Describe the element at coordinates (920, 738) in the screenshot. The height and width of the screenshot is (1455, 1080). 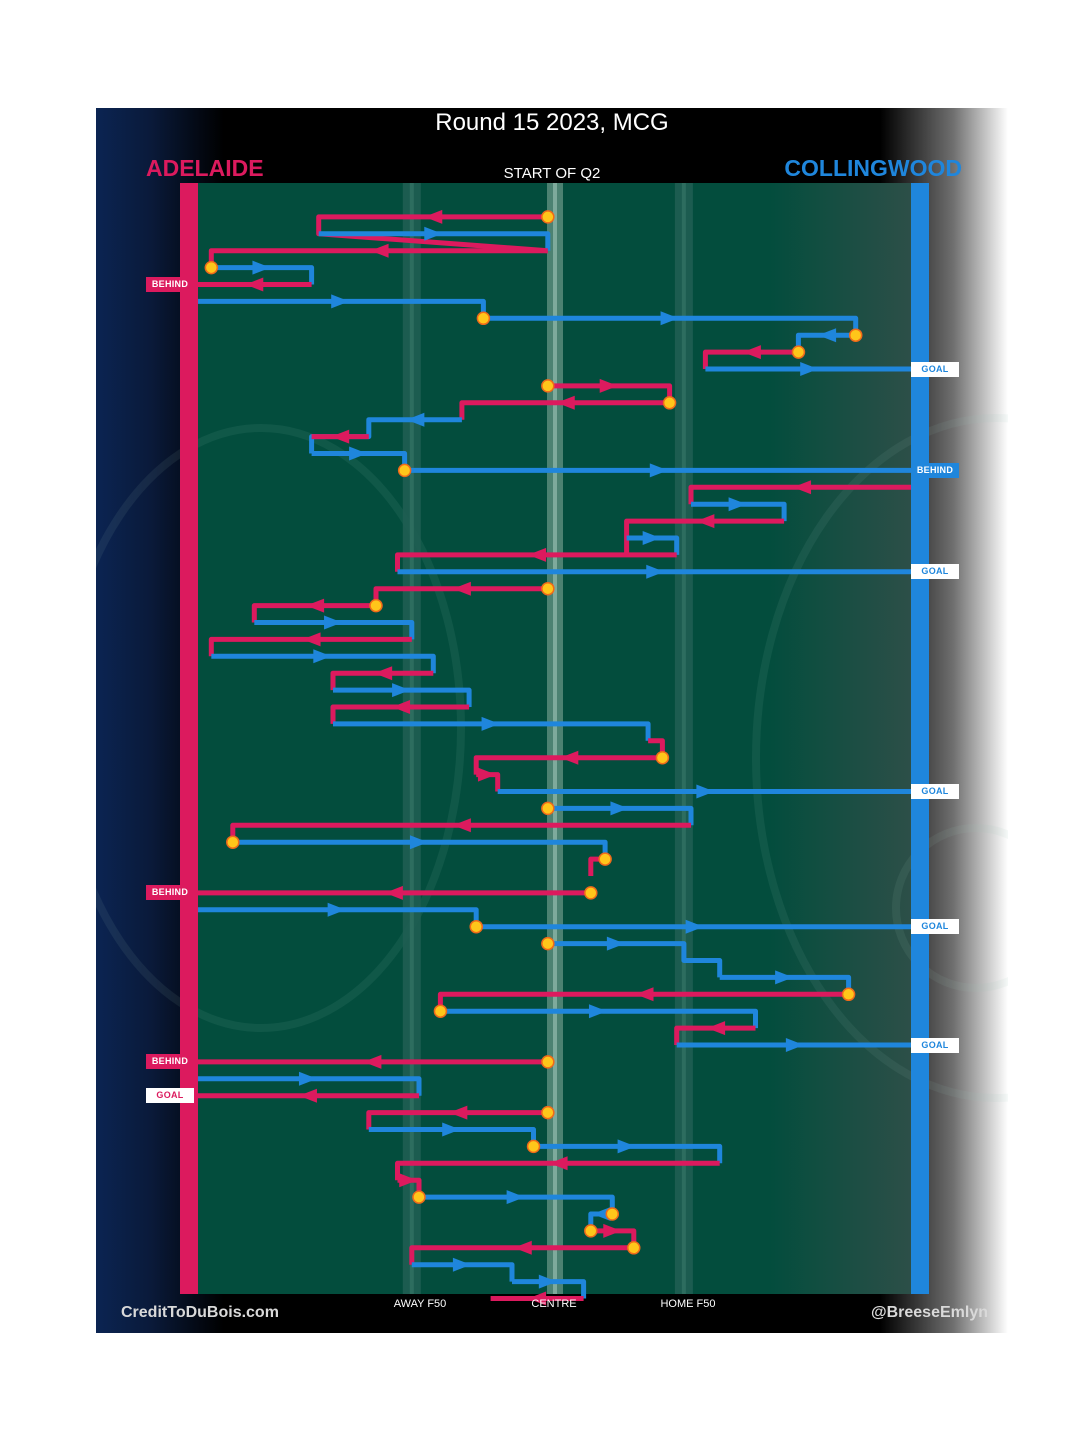
I see `collingwood-goal-line` at that location.